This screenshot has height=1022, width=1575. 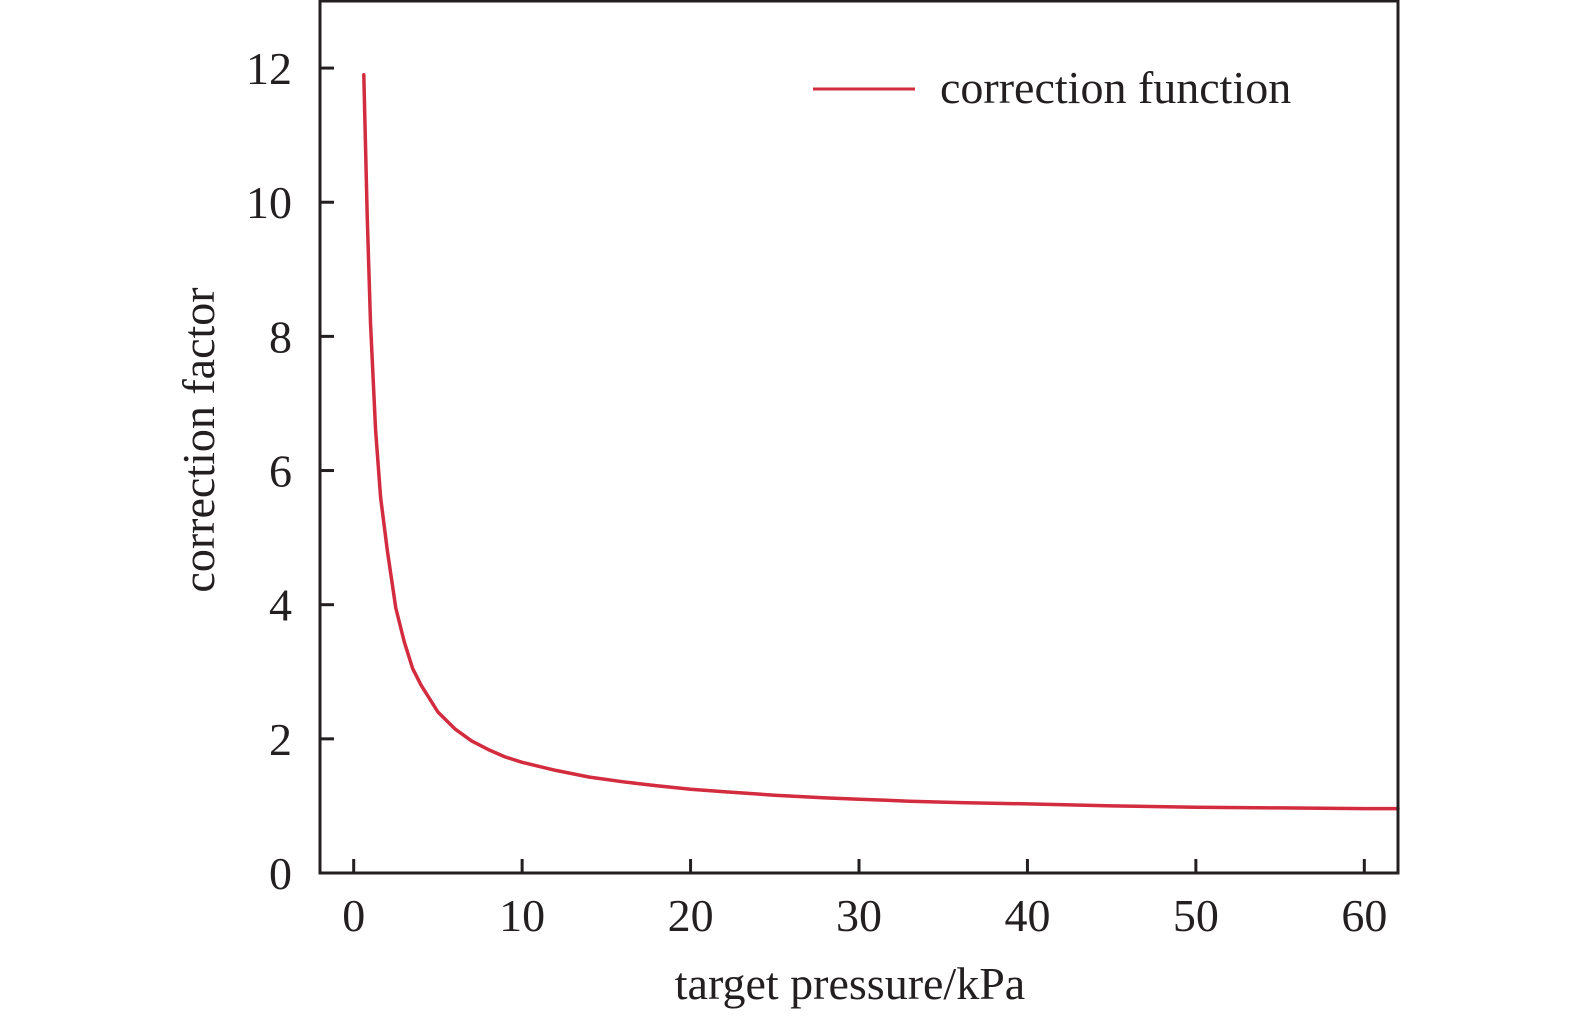 What do you see at coordinates (280, 873) in the screenshot?
I see `y-tick-label: 0` at bounding box center [280, 873].